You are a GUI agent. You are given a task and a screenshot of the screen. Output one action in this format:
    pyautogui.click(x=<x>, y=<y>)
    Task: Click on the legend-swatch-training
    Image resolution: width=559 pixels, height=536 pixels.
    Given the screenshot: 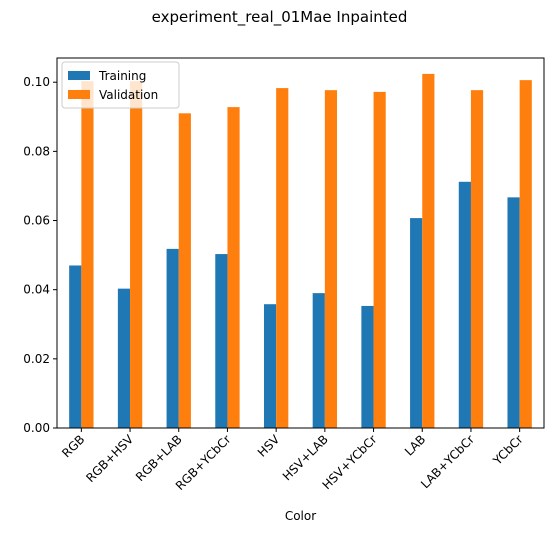 What is the action you would take?
    pyautogui.click(x=79, y=75)
    